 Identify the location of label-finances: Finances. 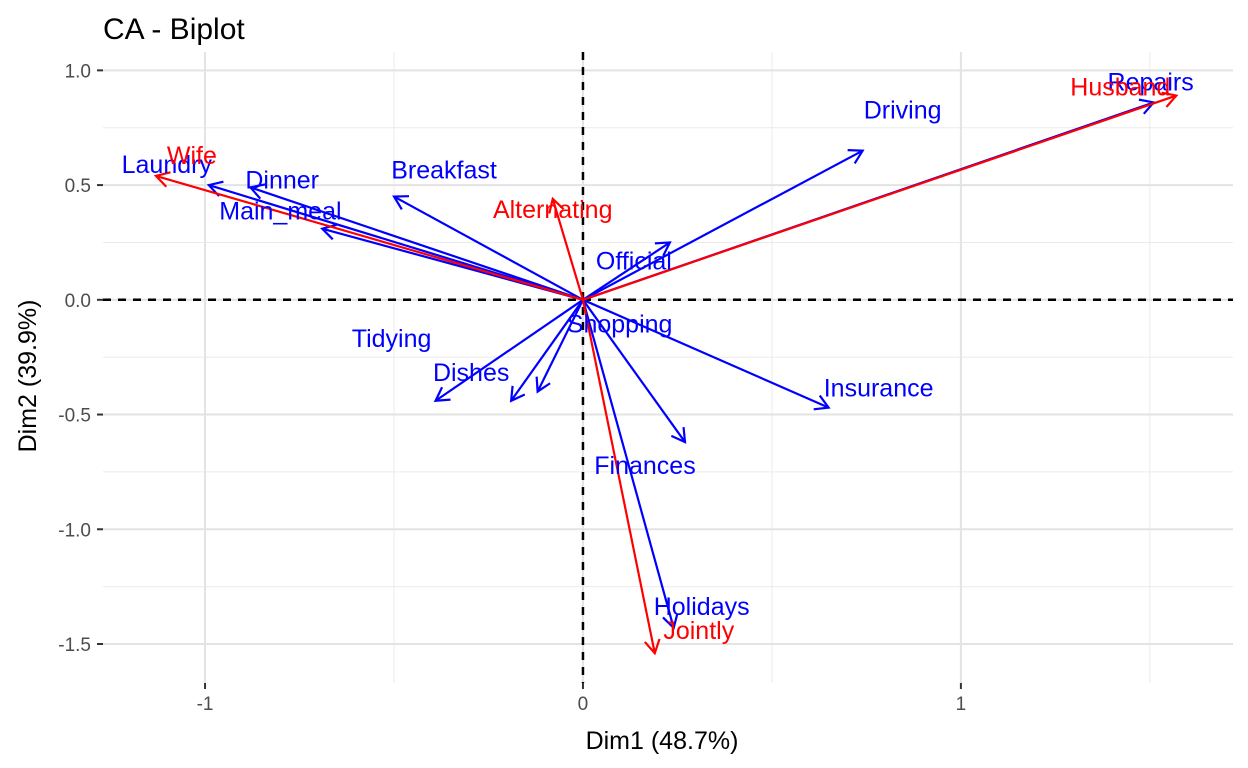
(644, 466).